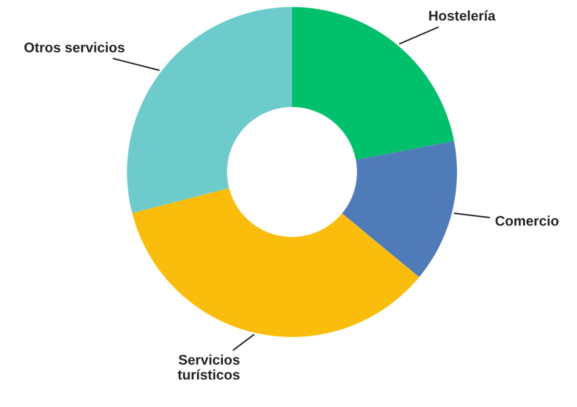 The width and height of the screenshot is (577, 407). Describe the element at coordinates (74, 47) in the screenshot. I see `slice-label: Otros servicios` at that location.